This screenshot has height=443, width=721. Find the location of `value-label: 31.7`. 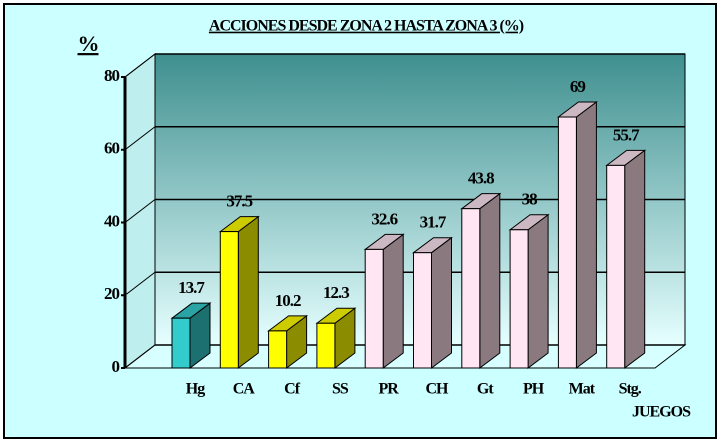

value-label: 31.7 is located at coordinates (433, 222).